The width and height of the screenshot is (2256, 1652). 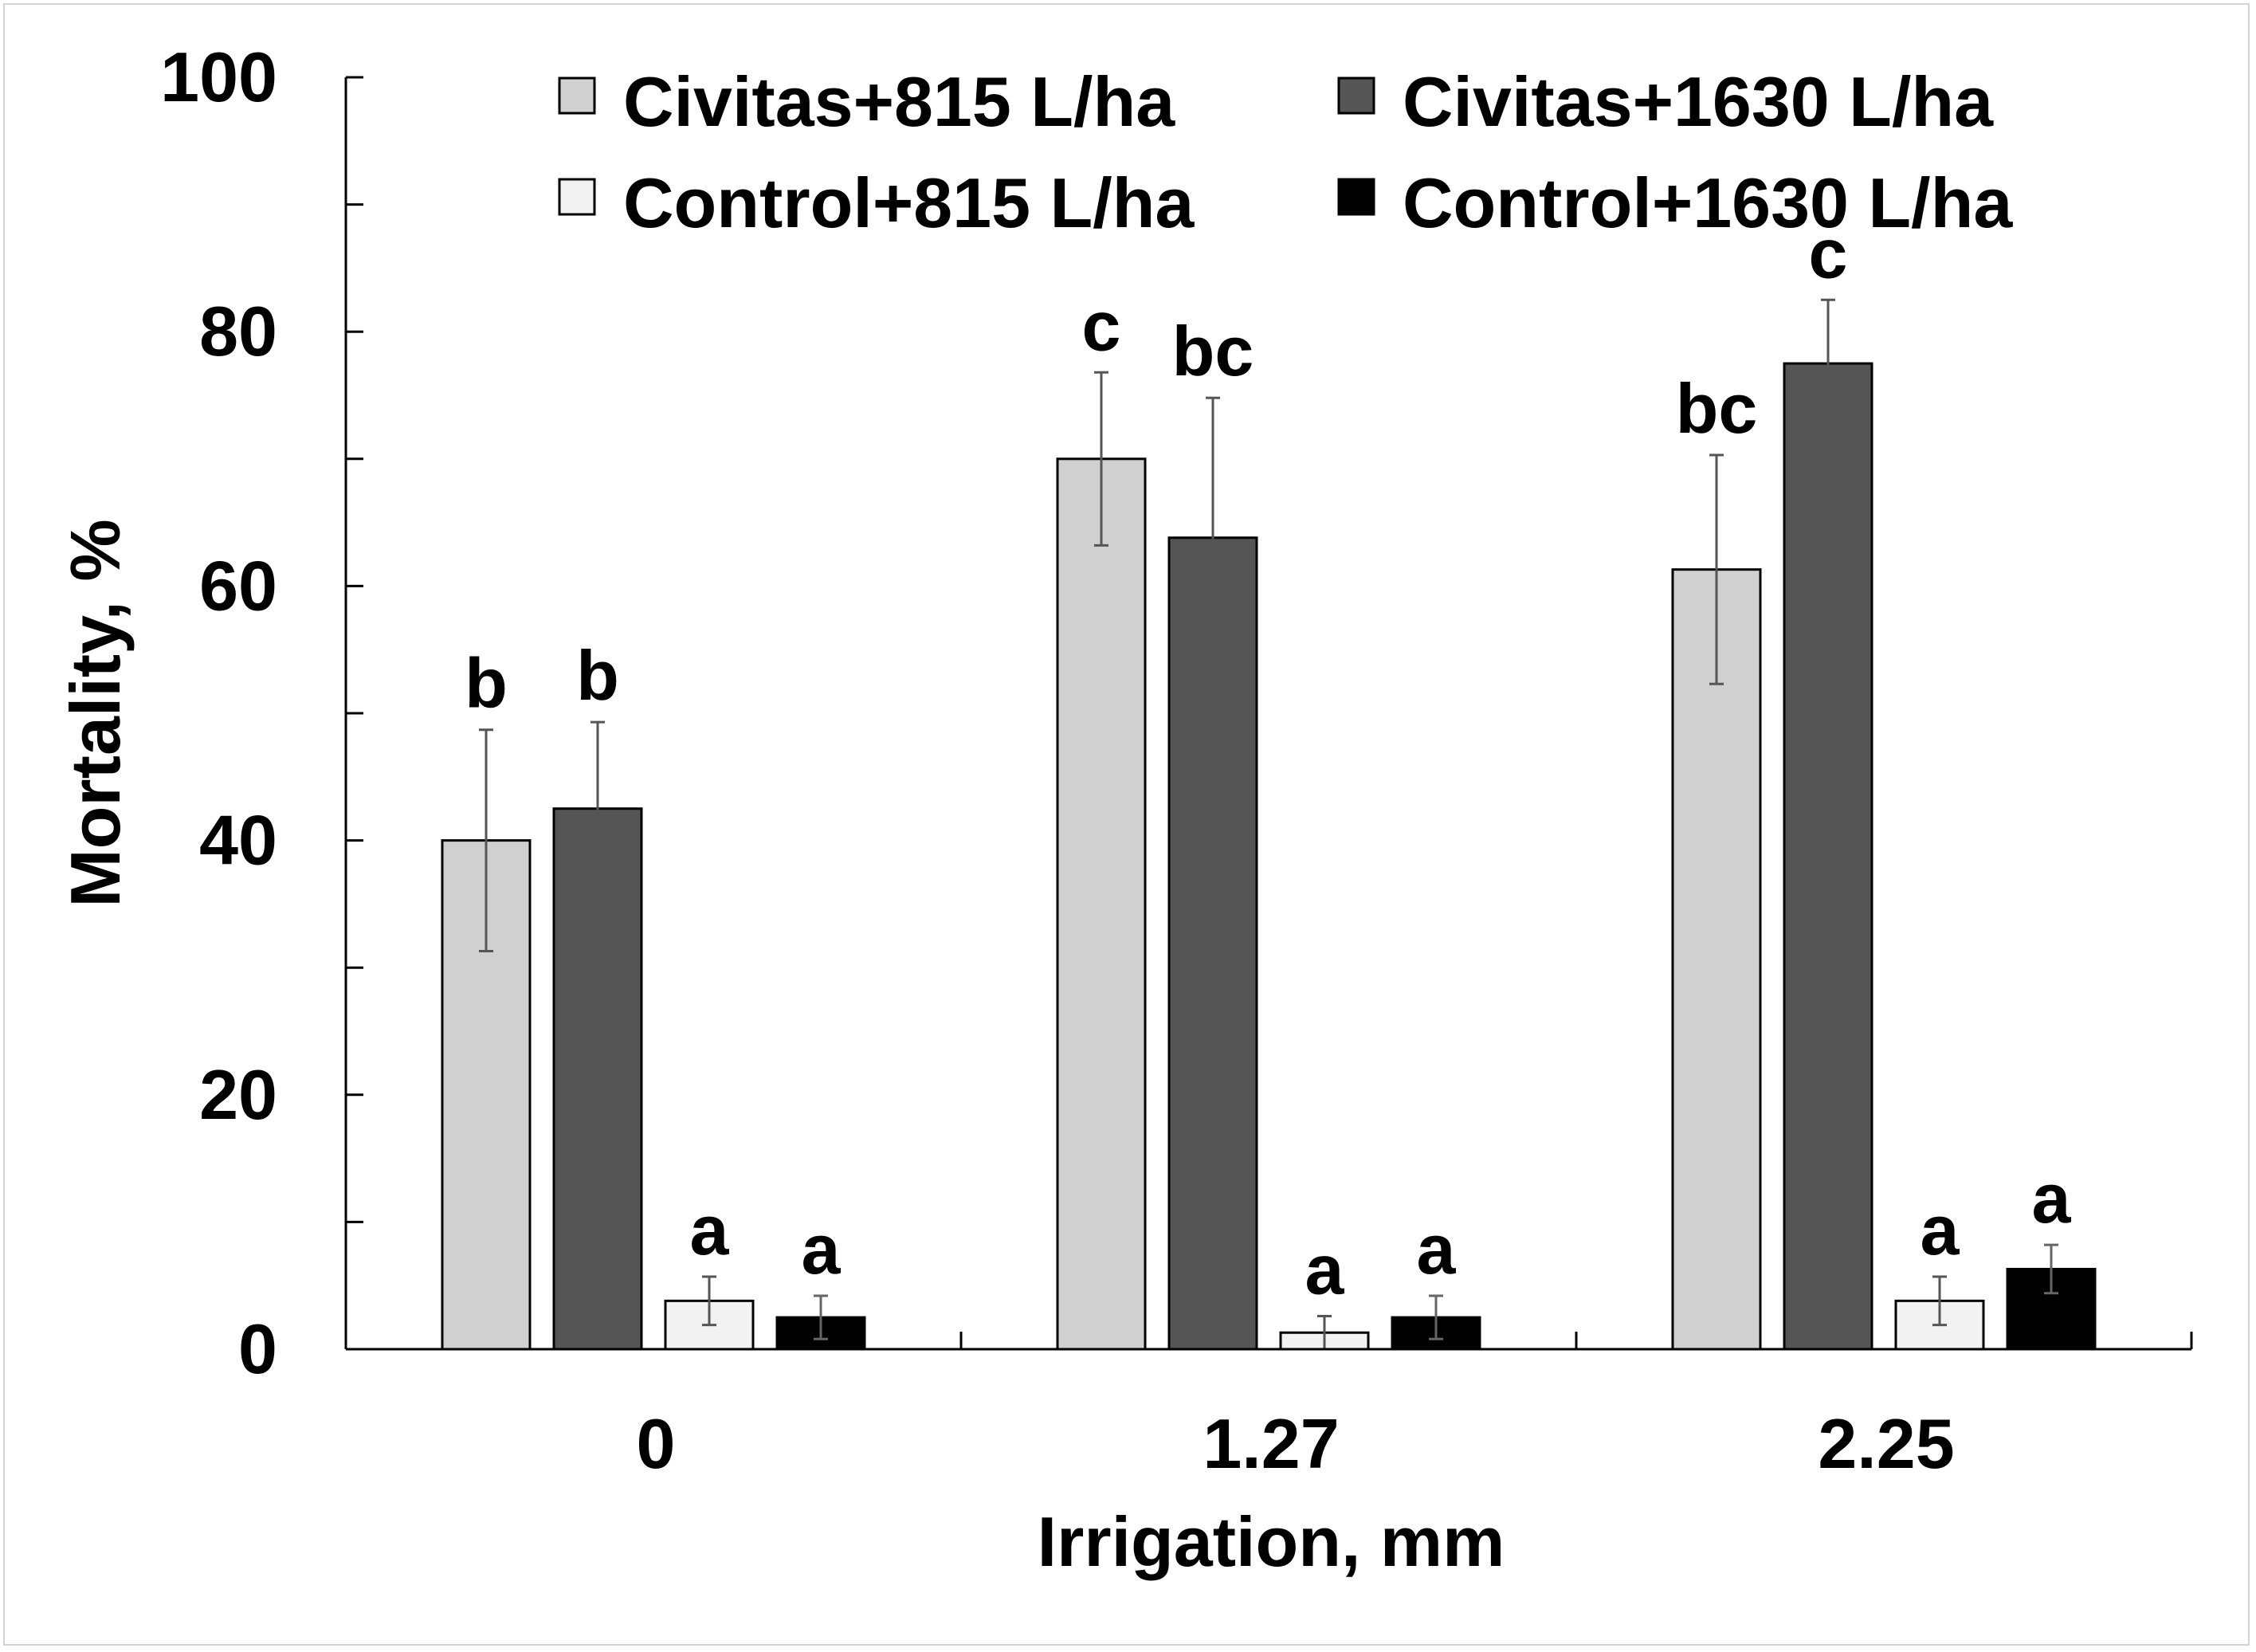 I want to click on y-tick-label: 20, so click(x=238, y=1094).